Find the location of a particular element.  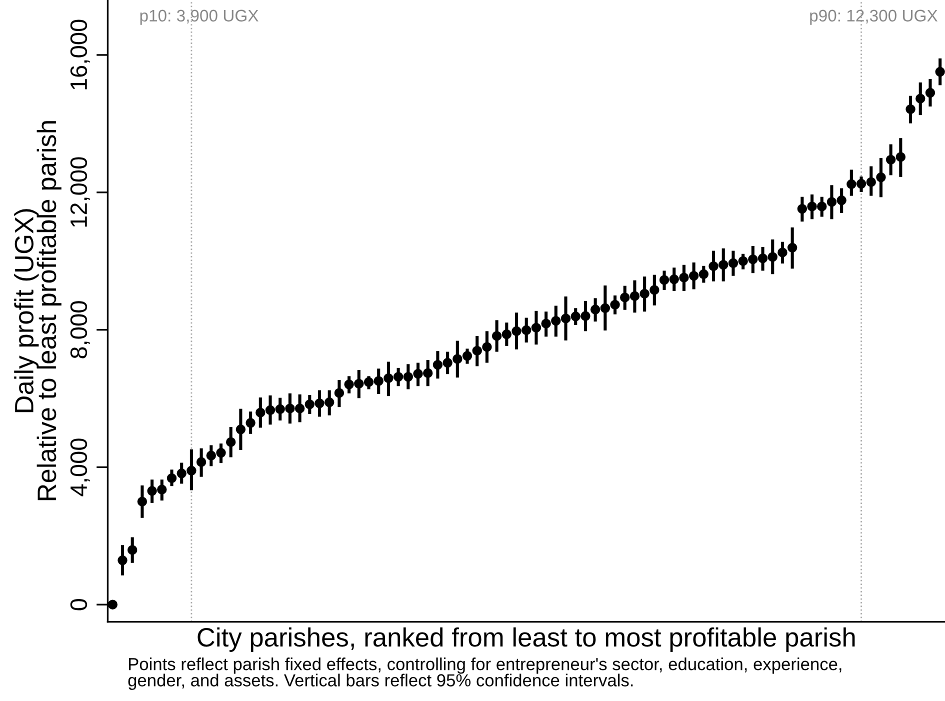

y-tick-label: 4,000 is located at coordinates (80, 467).